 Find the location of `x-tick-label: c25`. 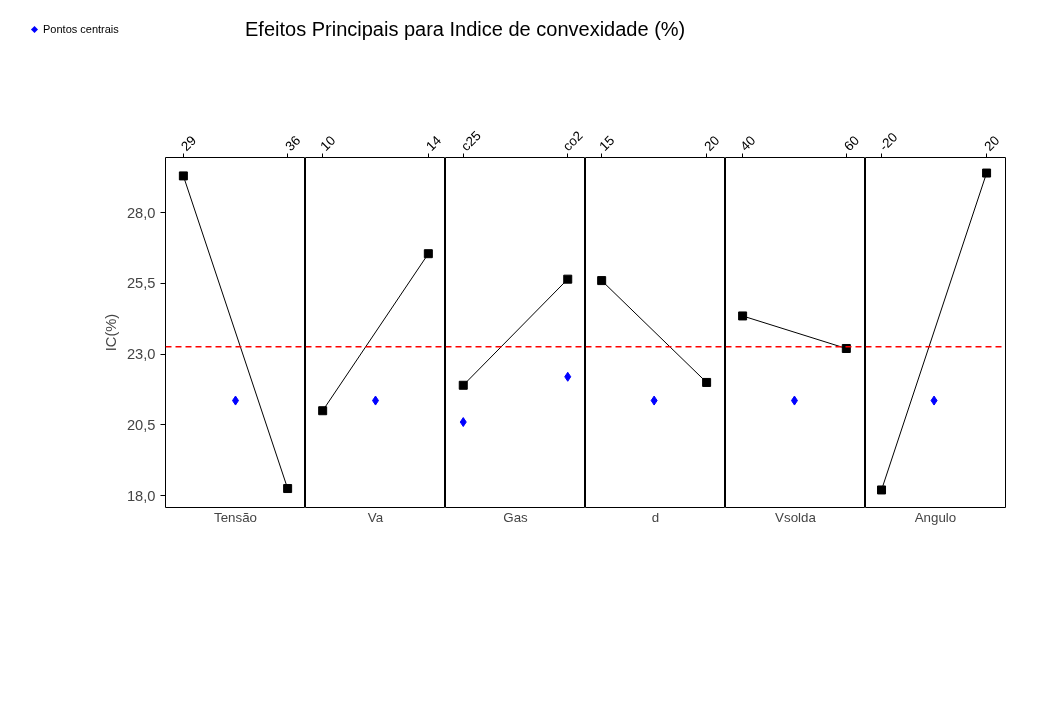

x-tick-label: c25 is located at coordinates (470, 140).